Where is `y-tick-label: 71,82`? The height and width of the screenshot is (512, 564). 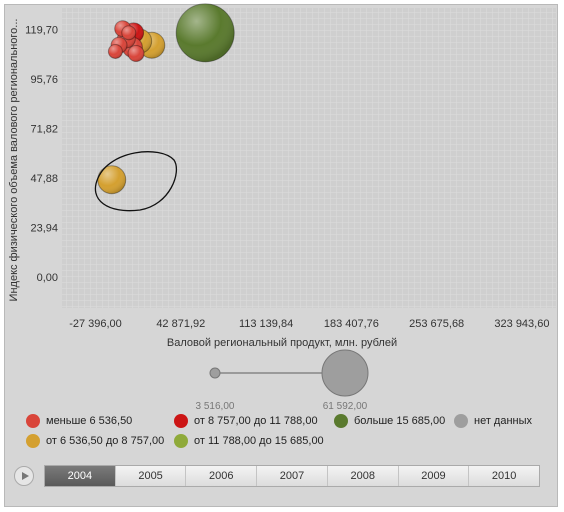 y-tick-label: 71,82 is located at coordinates (44, 129).